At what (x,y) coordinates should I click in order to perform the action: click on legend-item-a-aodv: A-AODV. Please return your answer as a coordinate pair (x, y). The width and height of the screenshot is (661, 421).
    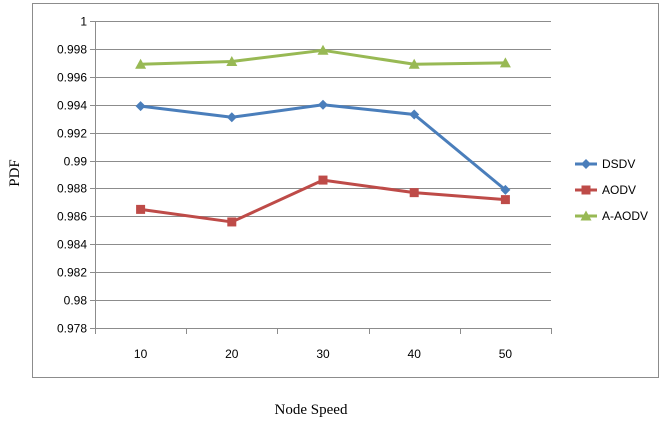
    Looking at the image, I should click on (611, 216).